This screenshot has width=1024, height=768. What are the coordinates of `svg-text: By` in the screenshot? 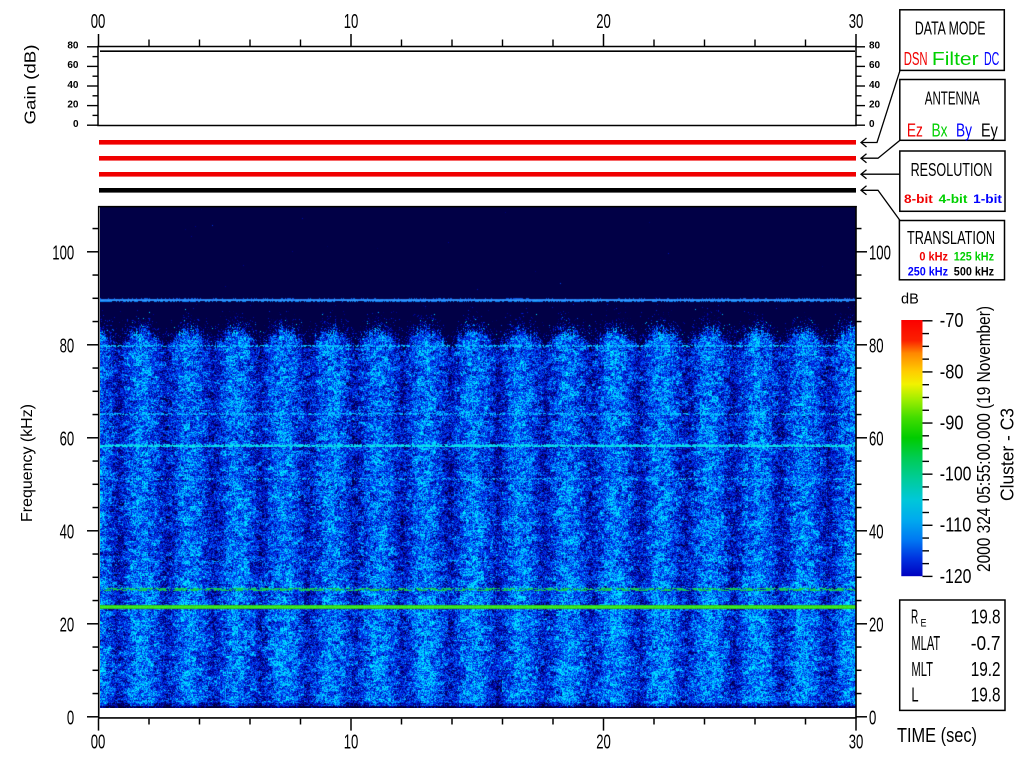 It's located at (964, 130).